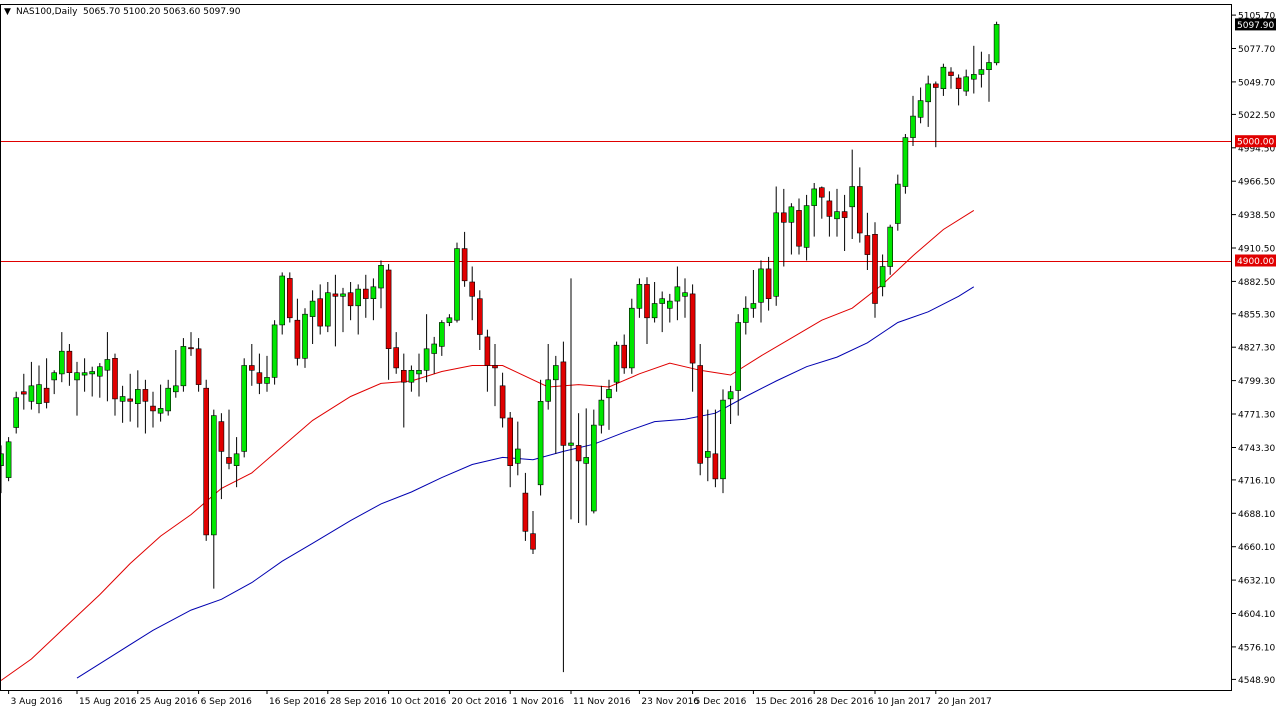  What do you see at coordinates (479, 702) in the screenshot?
I see `x-tick-label: 20 Oct 2016` at bounding box center [479, 702].